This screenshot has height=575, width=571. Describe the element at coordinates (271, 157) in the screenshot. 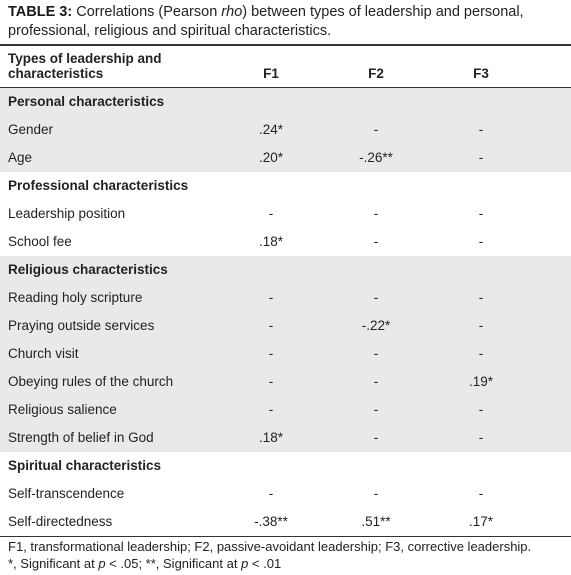

I see `cell-value: .20*` at that location.